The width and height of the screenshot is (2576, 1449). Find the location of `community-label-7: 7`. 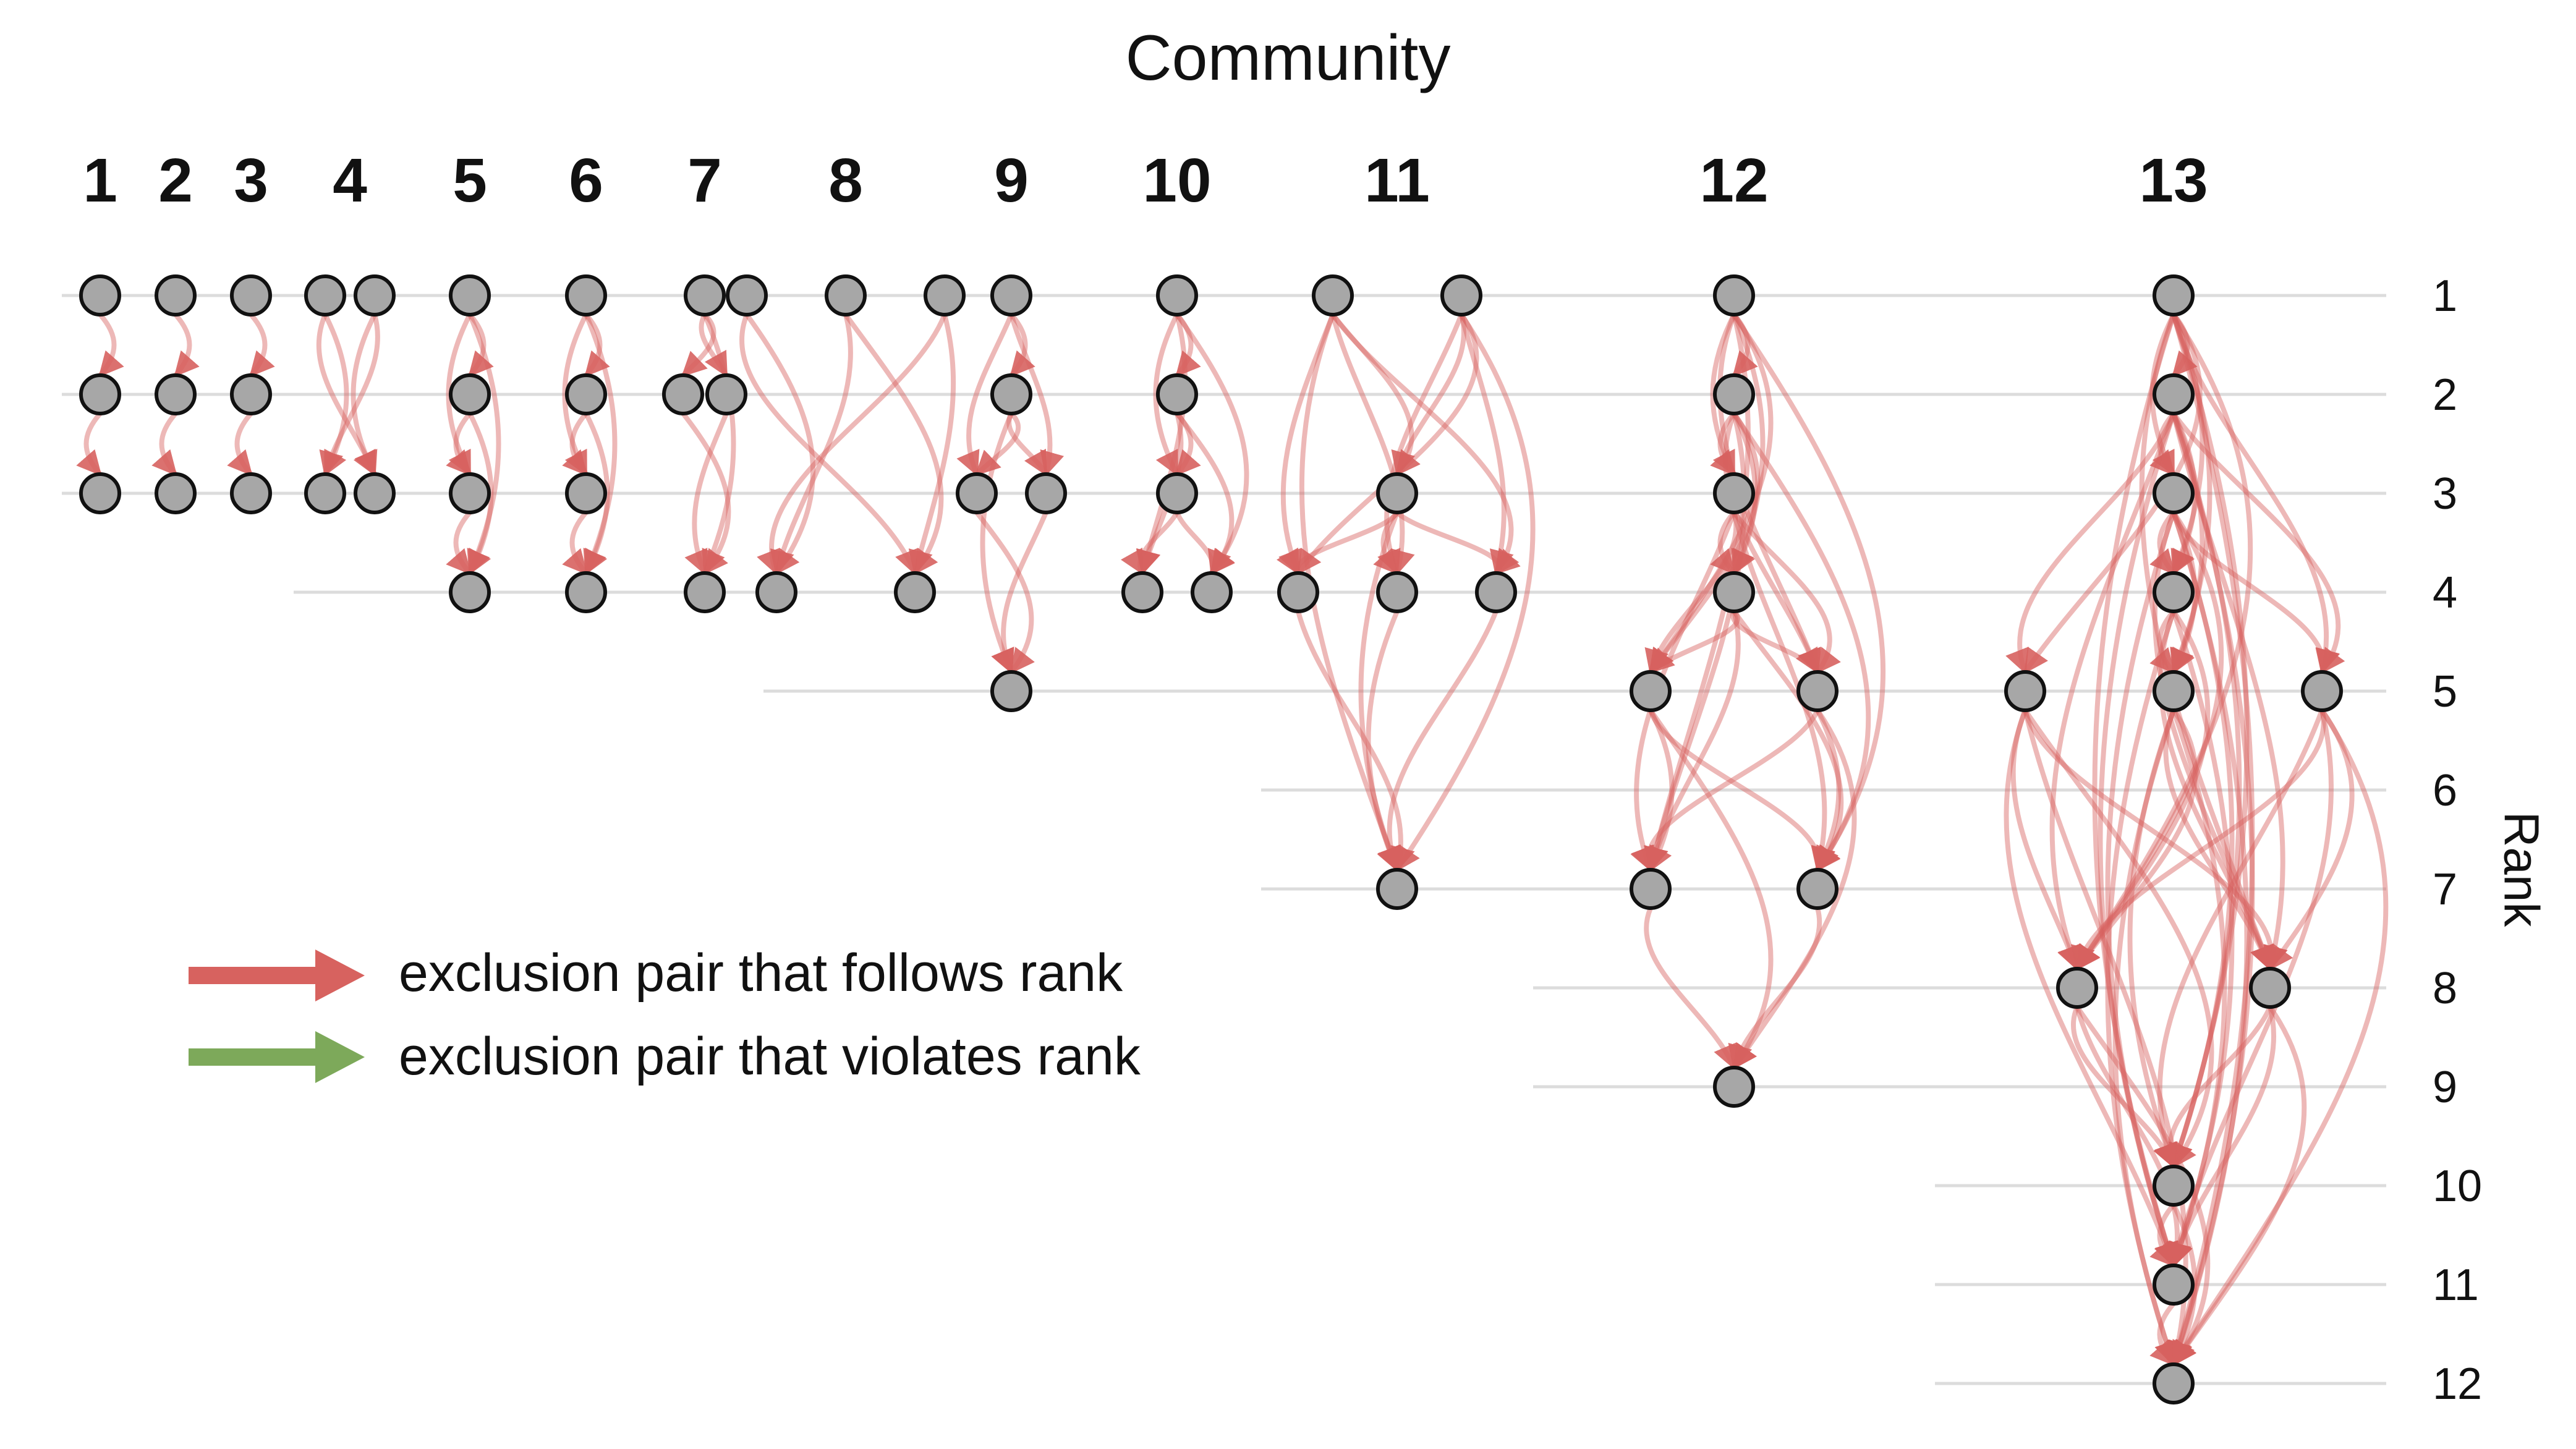

community-label-7: 7 is located at coordinates (704, 180).